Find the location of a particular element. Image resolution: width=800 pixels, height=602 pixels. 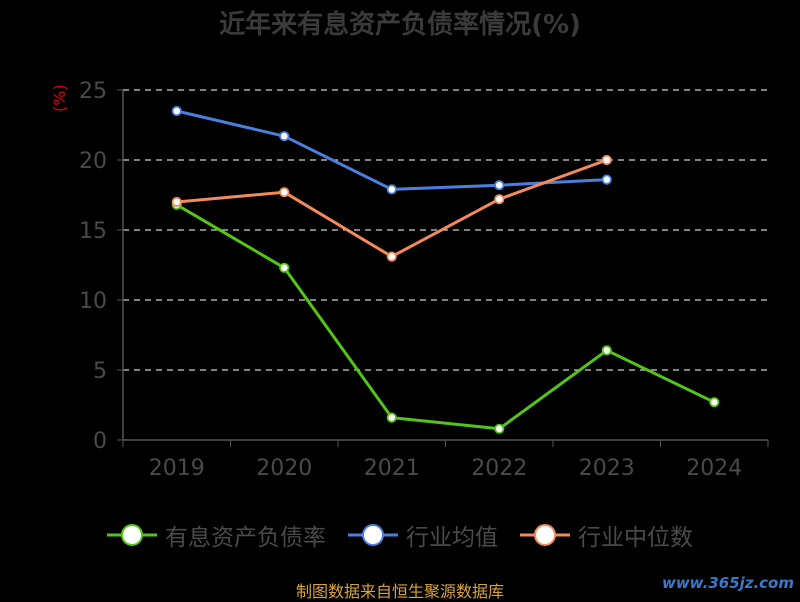

legend-item-industry-mean: 行业均值 is located at coordinates (423, 535).